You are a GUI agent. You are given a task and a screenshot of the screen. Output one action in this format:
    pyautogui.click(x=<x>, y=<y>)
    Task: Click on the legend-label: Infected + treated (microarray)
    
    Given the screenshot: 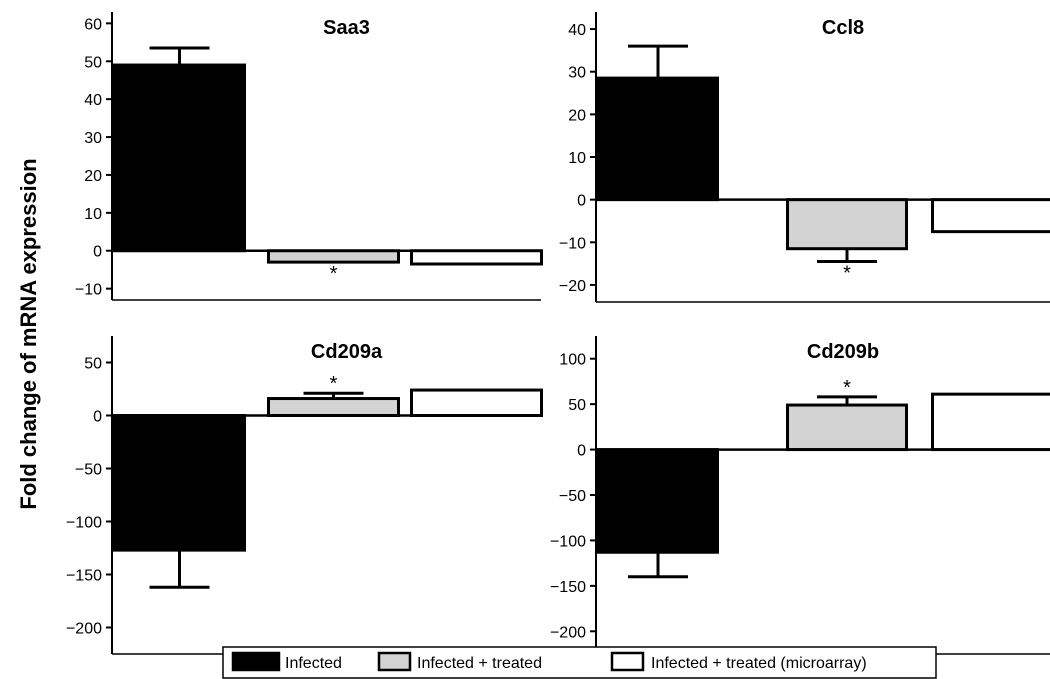 What is the action you would take?
    pyautogui.click(x=759, y=663)
    